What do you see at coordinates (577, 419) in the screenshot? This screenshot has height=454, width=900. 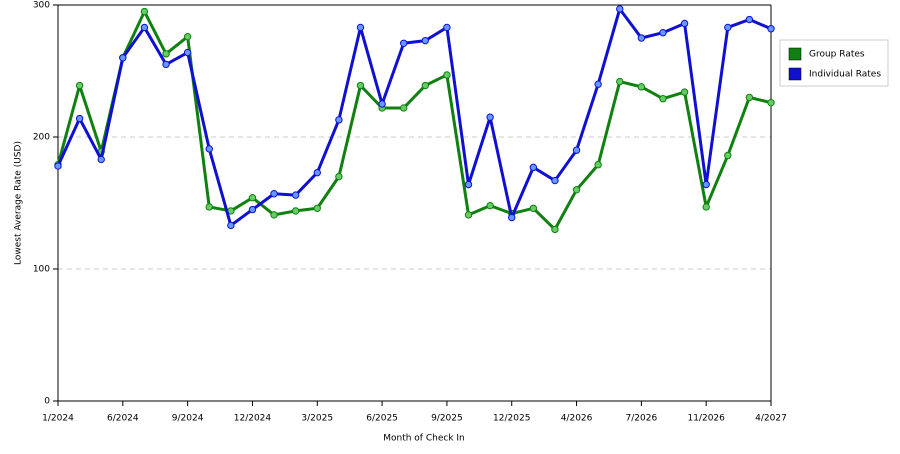 I see `x-tick-label: 4/2026` at bounding box center [577, 419].